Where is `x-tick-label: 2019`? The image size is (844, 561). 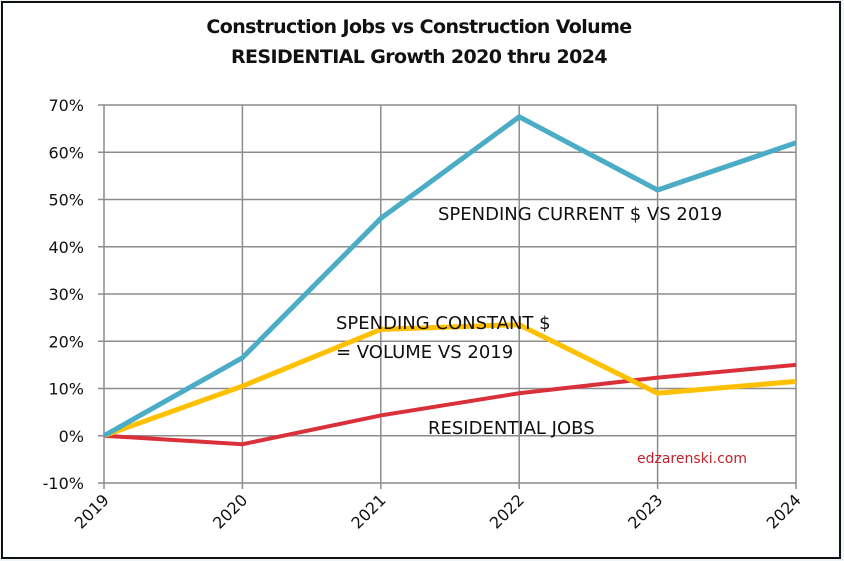
x-tick-label: 2019 is located at coordinates (92, 511).